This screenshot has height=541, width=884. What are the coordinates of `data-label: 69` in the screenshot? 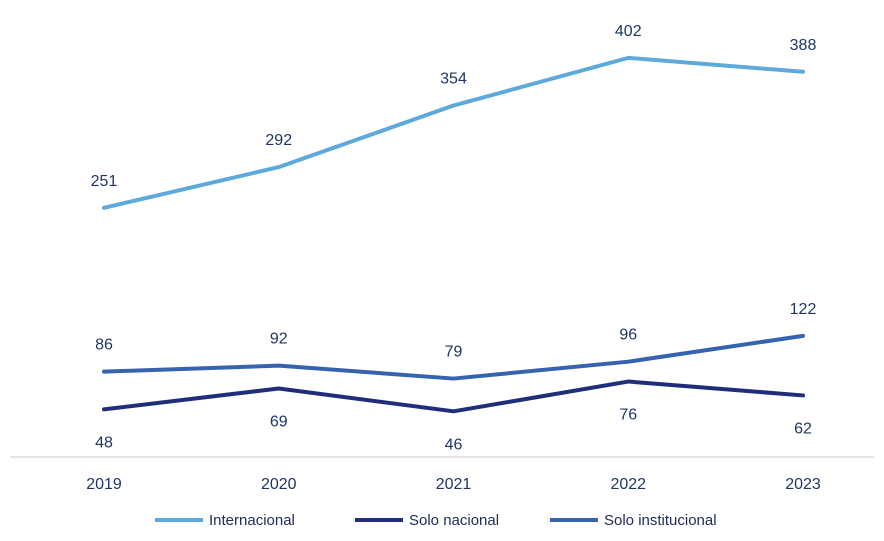 It's located at (279, 421).